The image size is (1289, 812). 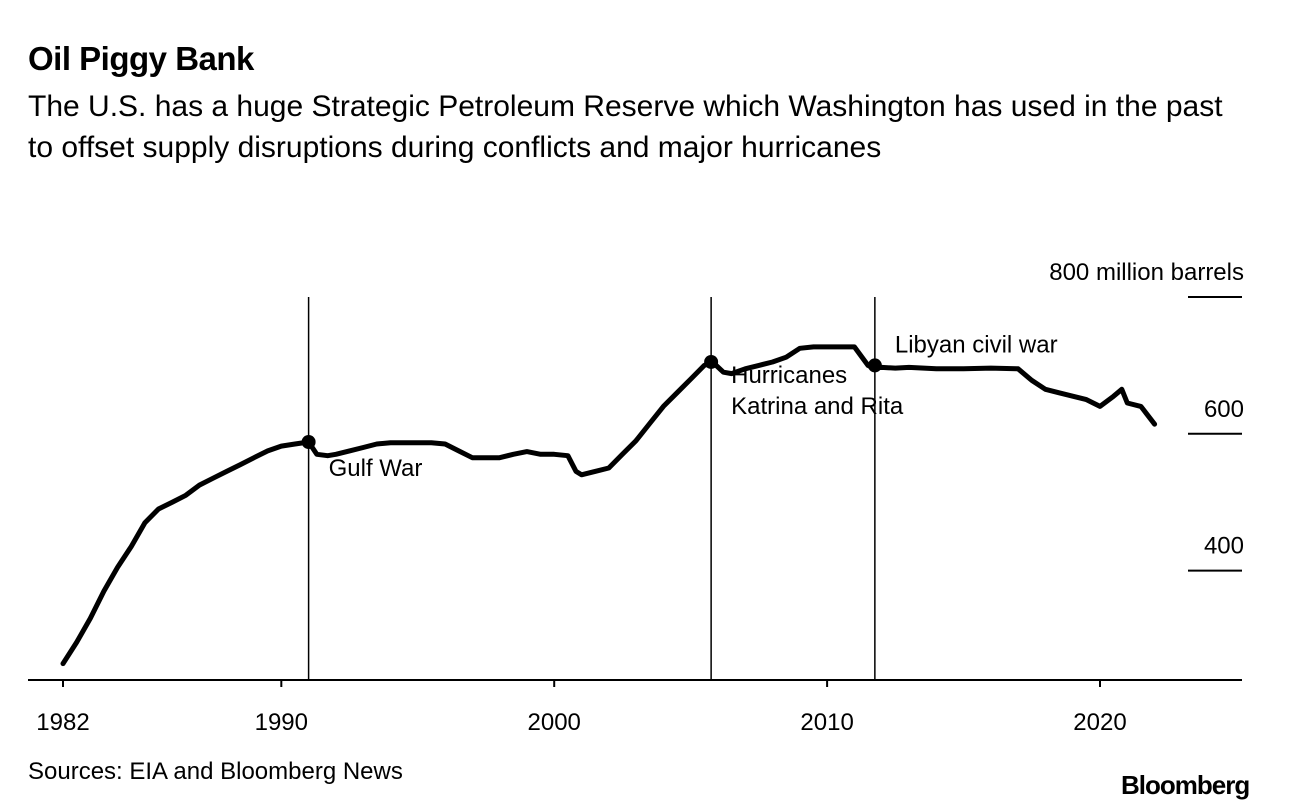 I want to click on chart-title: Oil Piggy Bank, so click(x=141, y=58).